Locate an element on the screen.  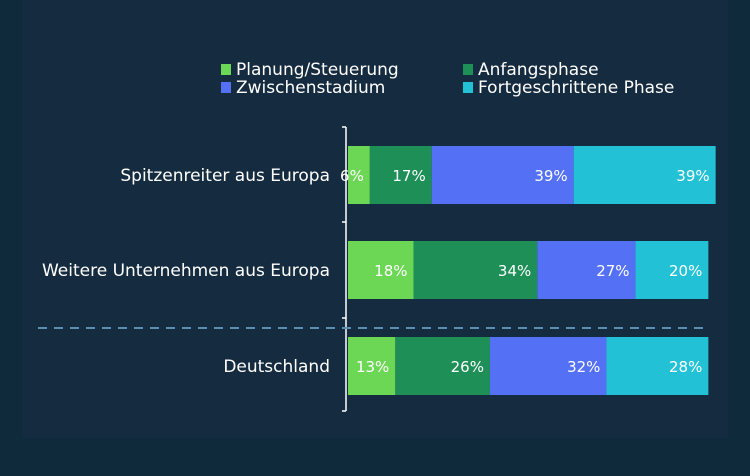
value-label: 32% is located at coordinates (583, 367).